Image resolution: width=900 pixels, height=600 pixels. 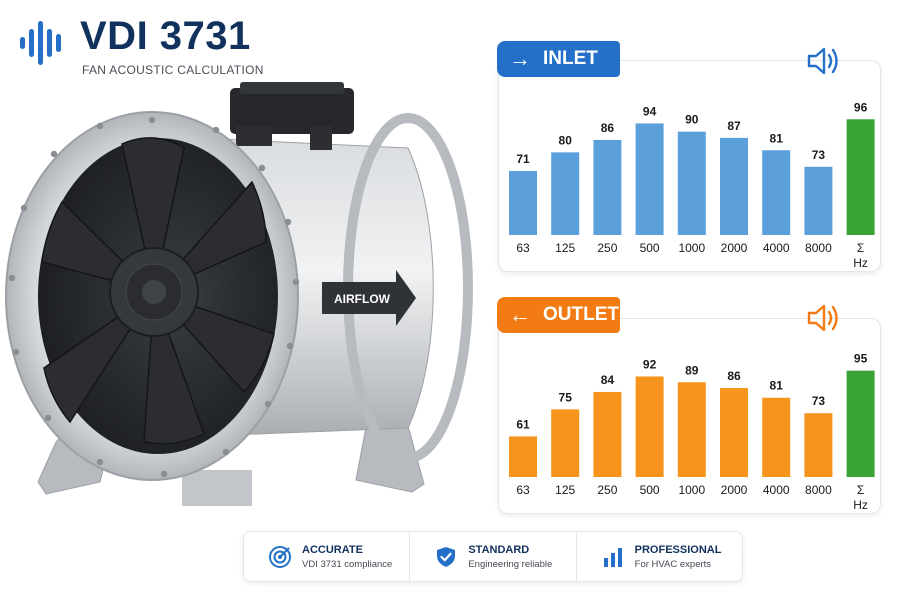 I want to click on outlet-label: OUTLET, so click(x=581, y=314).